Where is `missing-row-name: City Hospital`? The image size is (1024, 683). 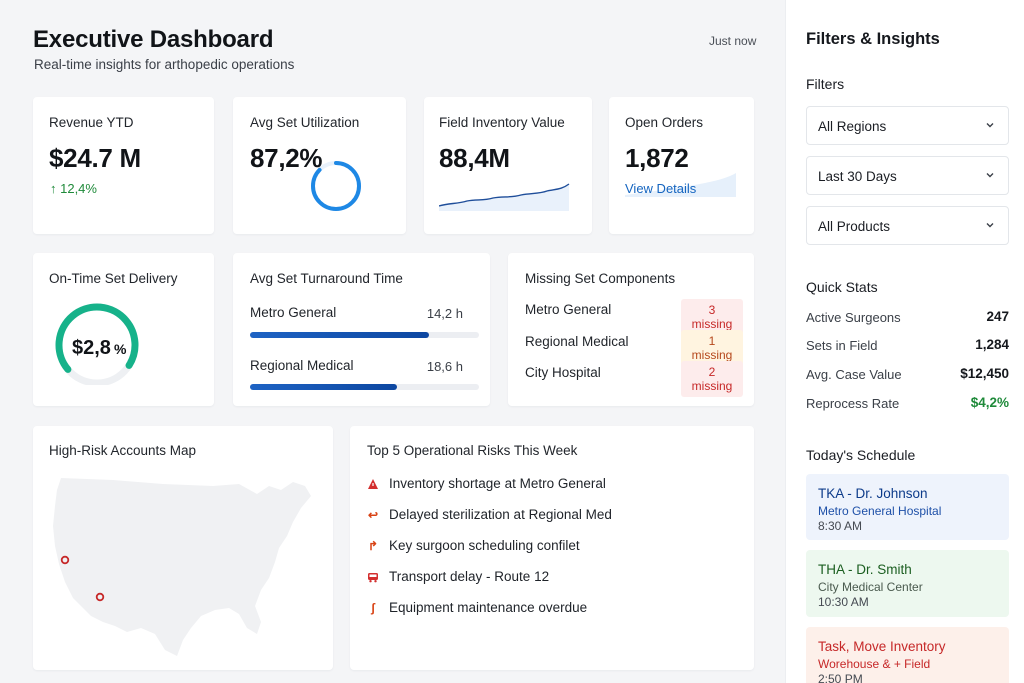 missing-row-name: City Hospital is located at coordinates (563, 372).